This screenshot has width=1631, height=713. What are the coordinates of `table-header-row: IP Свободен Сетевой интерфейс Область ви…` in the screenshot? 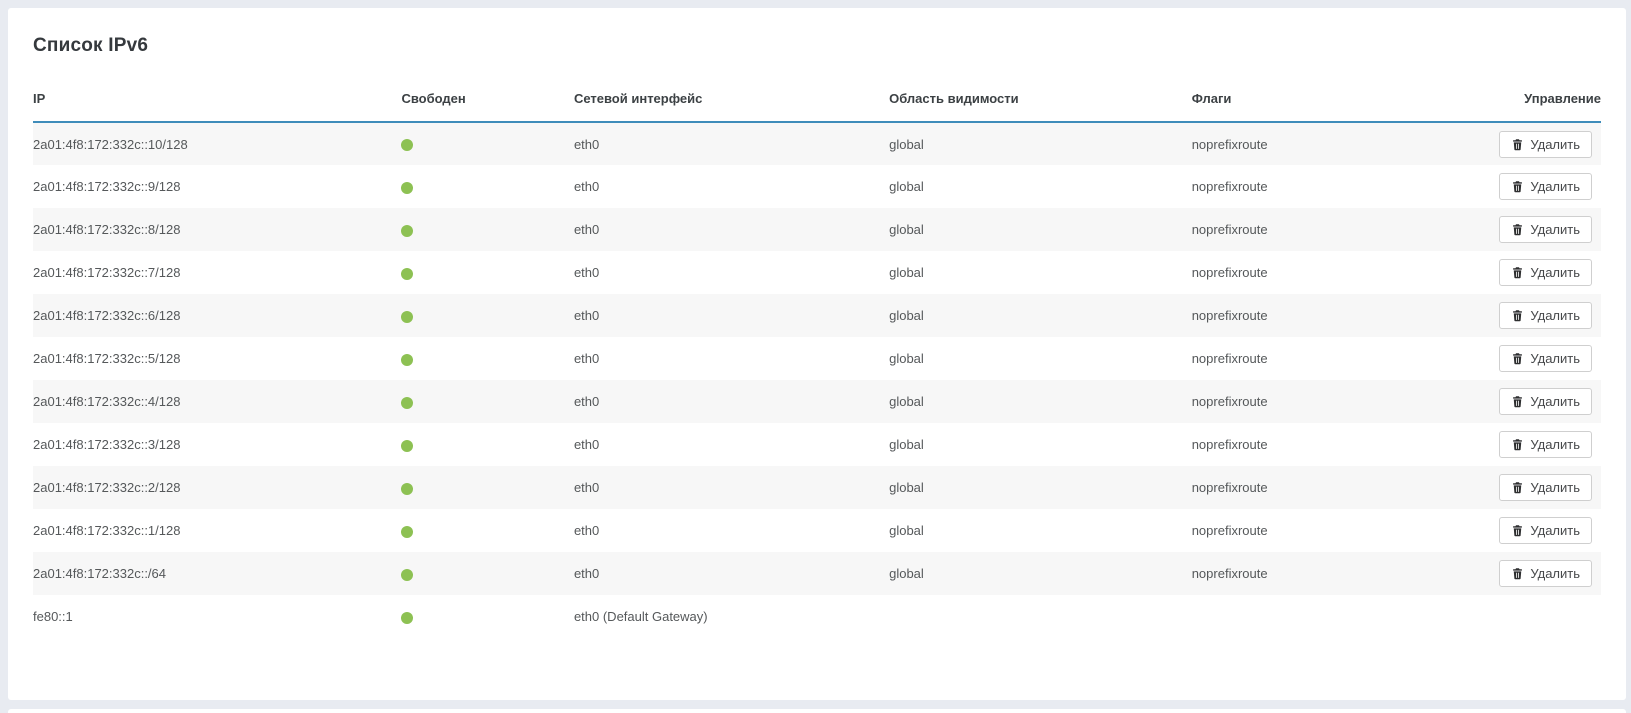 It's located at (817, 102).